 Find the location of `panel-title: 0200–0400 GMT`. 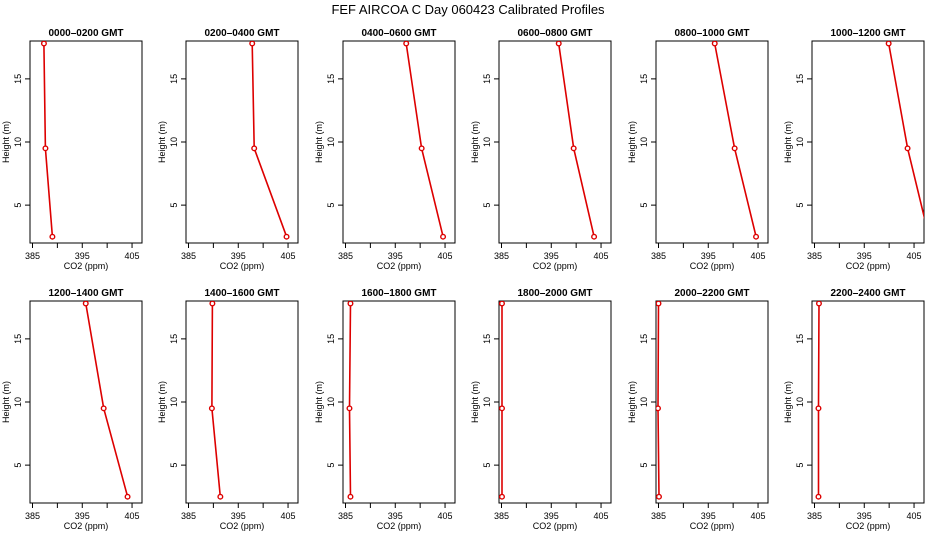

panel-title: 0200–0400 GMT is located at coordinates (241, 33).